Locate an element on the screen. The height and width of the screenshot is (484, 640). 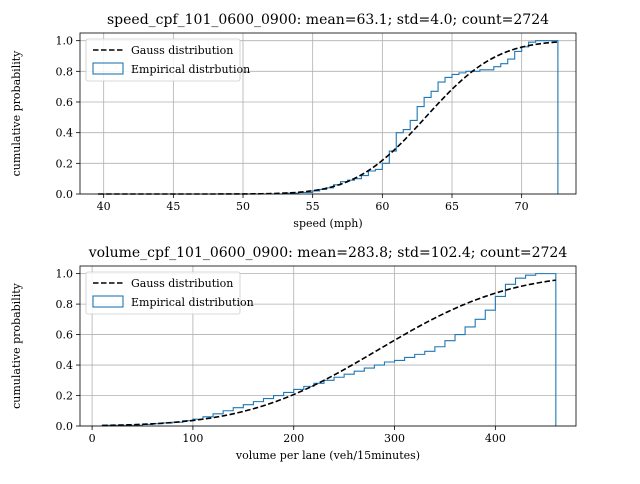
x-tick-label: 65 is located at coordinates (452, 206).